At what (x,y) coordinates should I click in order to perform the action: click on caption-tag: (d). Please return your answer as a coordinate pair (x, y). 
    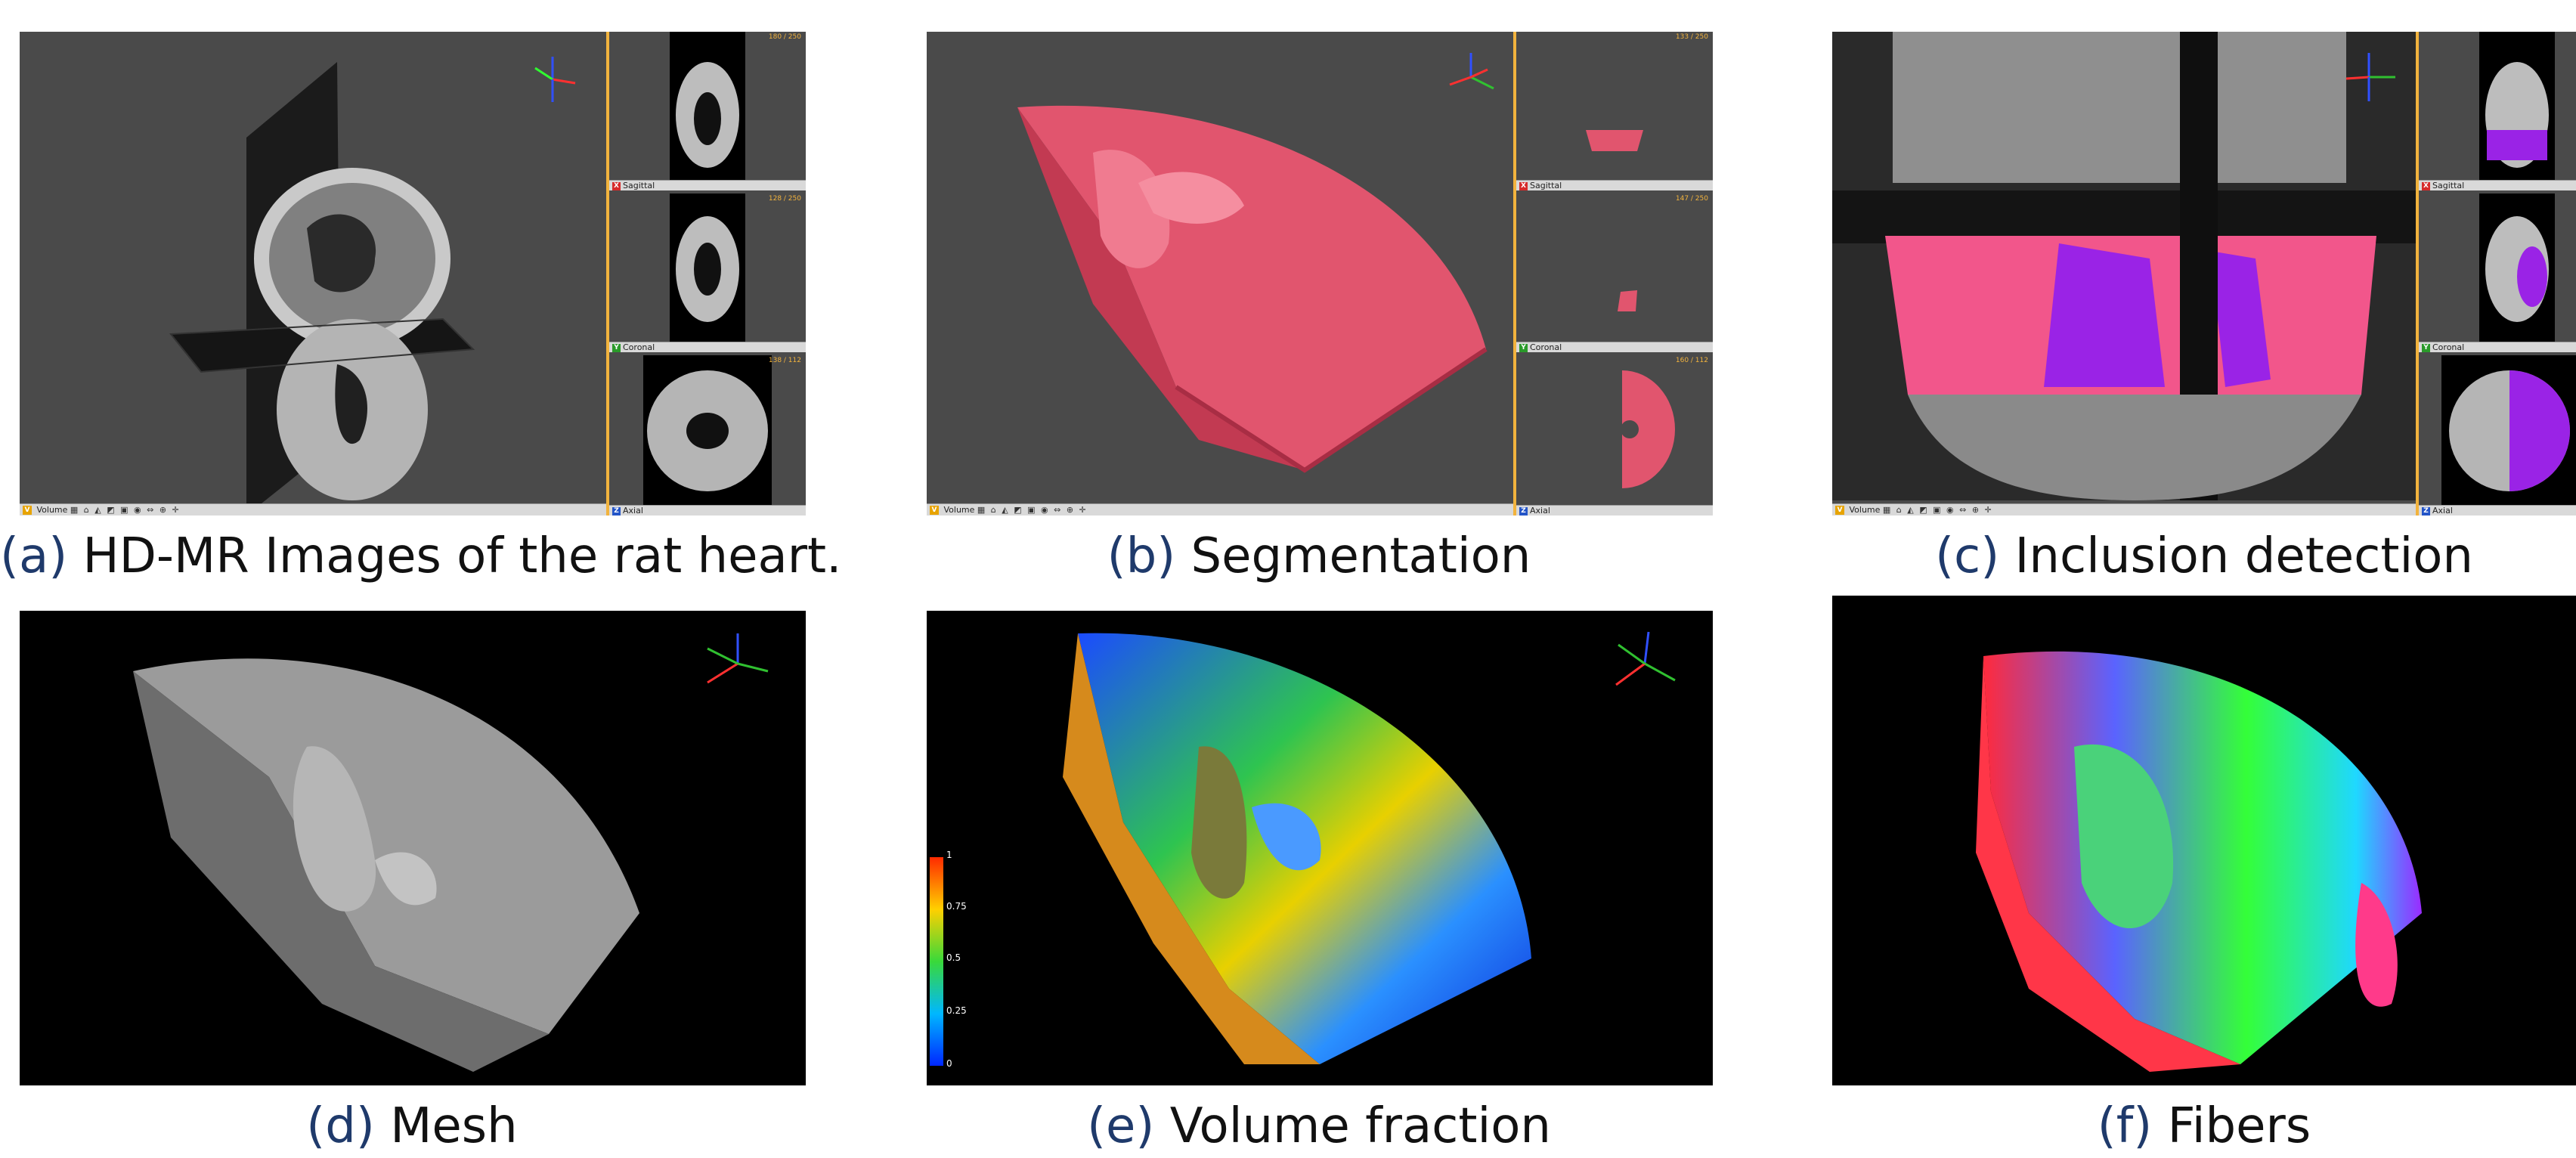
    Looking at the image, I should click on (340, 1126).